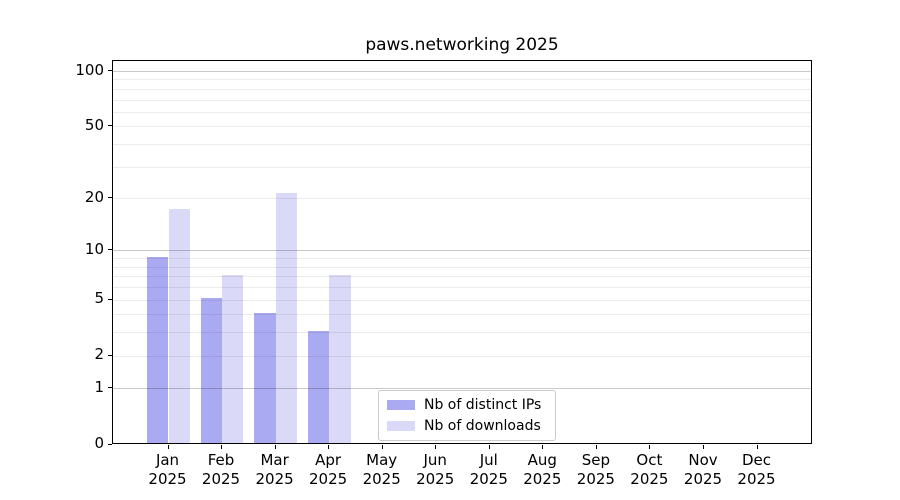 The width and height of the screenshot is (900, 500). I want to click on x-tick-label: Dec 2025, so click(757, 470).